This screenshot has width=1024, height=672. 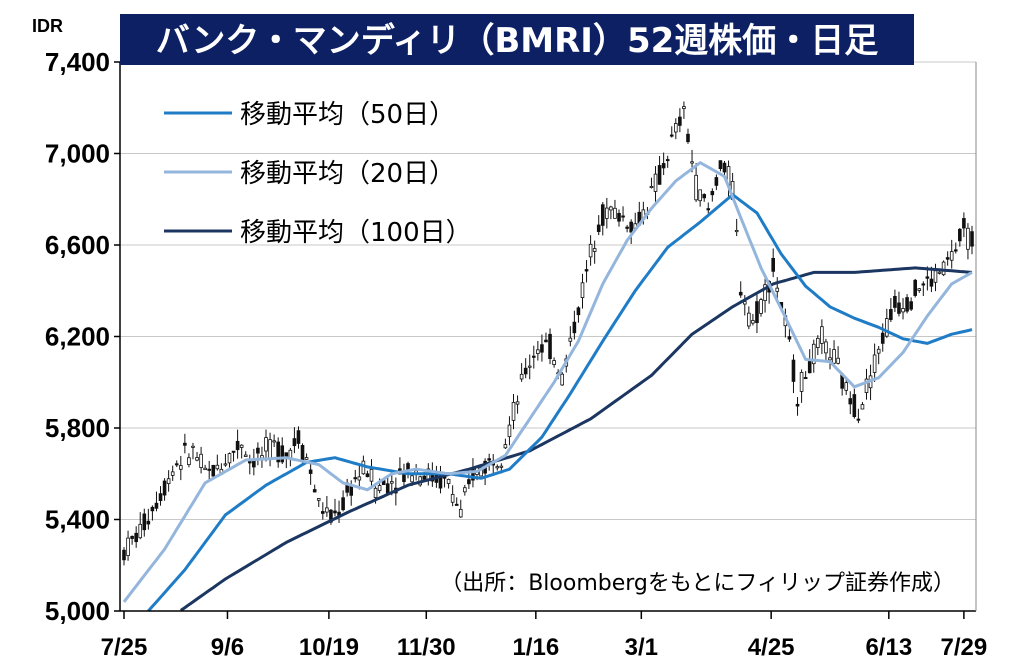 What do you see at coordinates (771, 647) in the screenshot?
I see `x-tick-label: 4/25` at bounding box center [771, 647].